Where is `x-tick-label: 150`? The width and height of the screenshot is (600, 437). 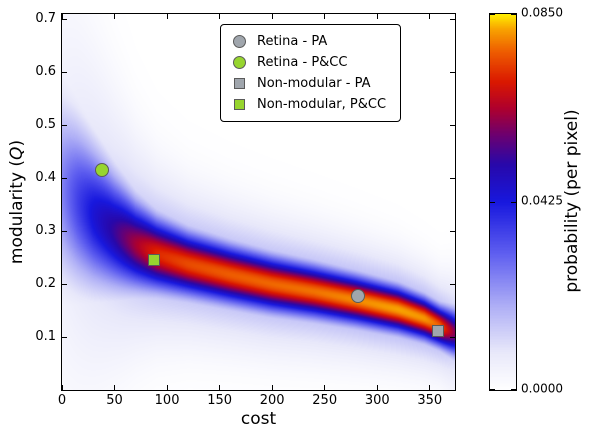 x-tick-label: 150 is located at coordinates (220, 400).